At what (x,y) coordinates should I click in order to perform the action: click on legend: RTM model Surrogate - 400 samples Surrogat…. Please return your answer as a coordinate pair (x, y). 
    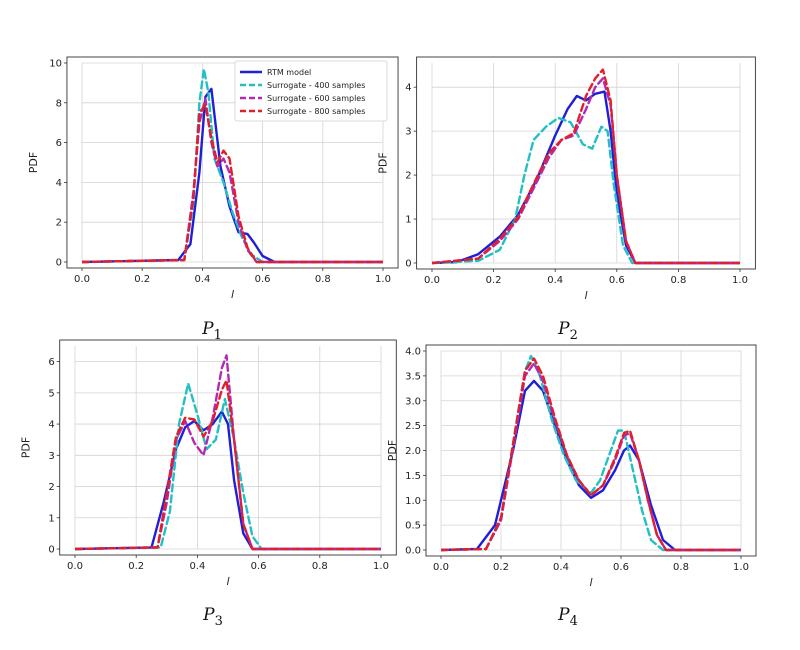
    Looking at the image, I should click on (311, 91).